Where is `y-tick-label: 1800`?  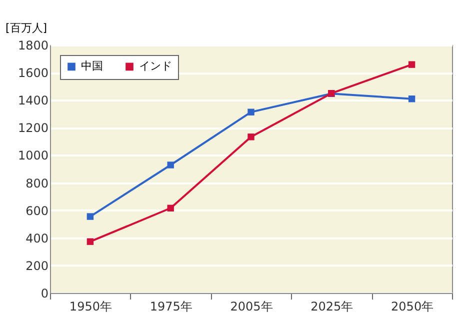
y-tick-label: 1800 is located at coordinates (33, 45).